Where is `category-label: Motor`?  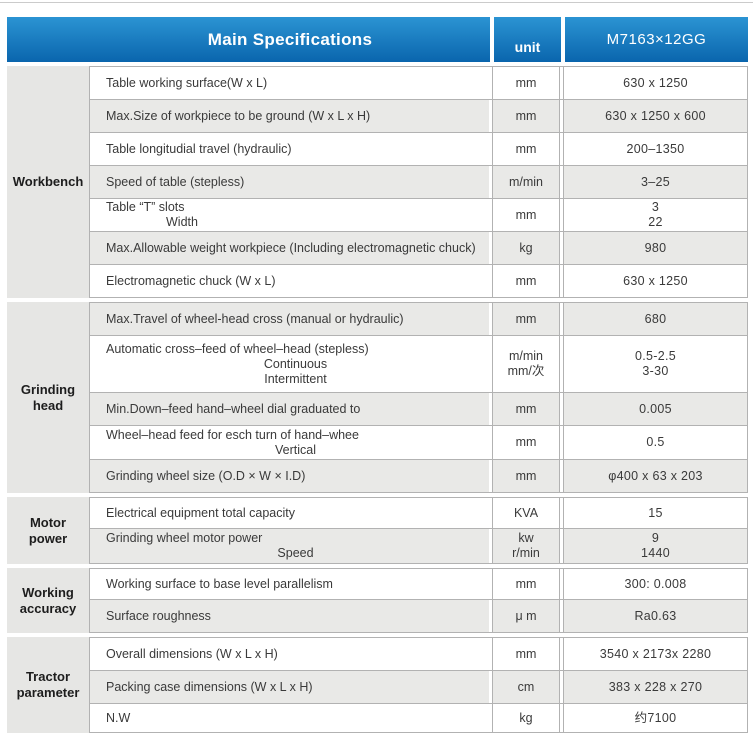
category-label: Motor is located at coordinates (48, 522).